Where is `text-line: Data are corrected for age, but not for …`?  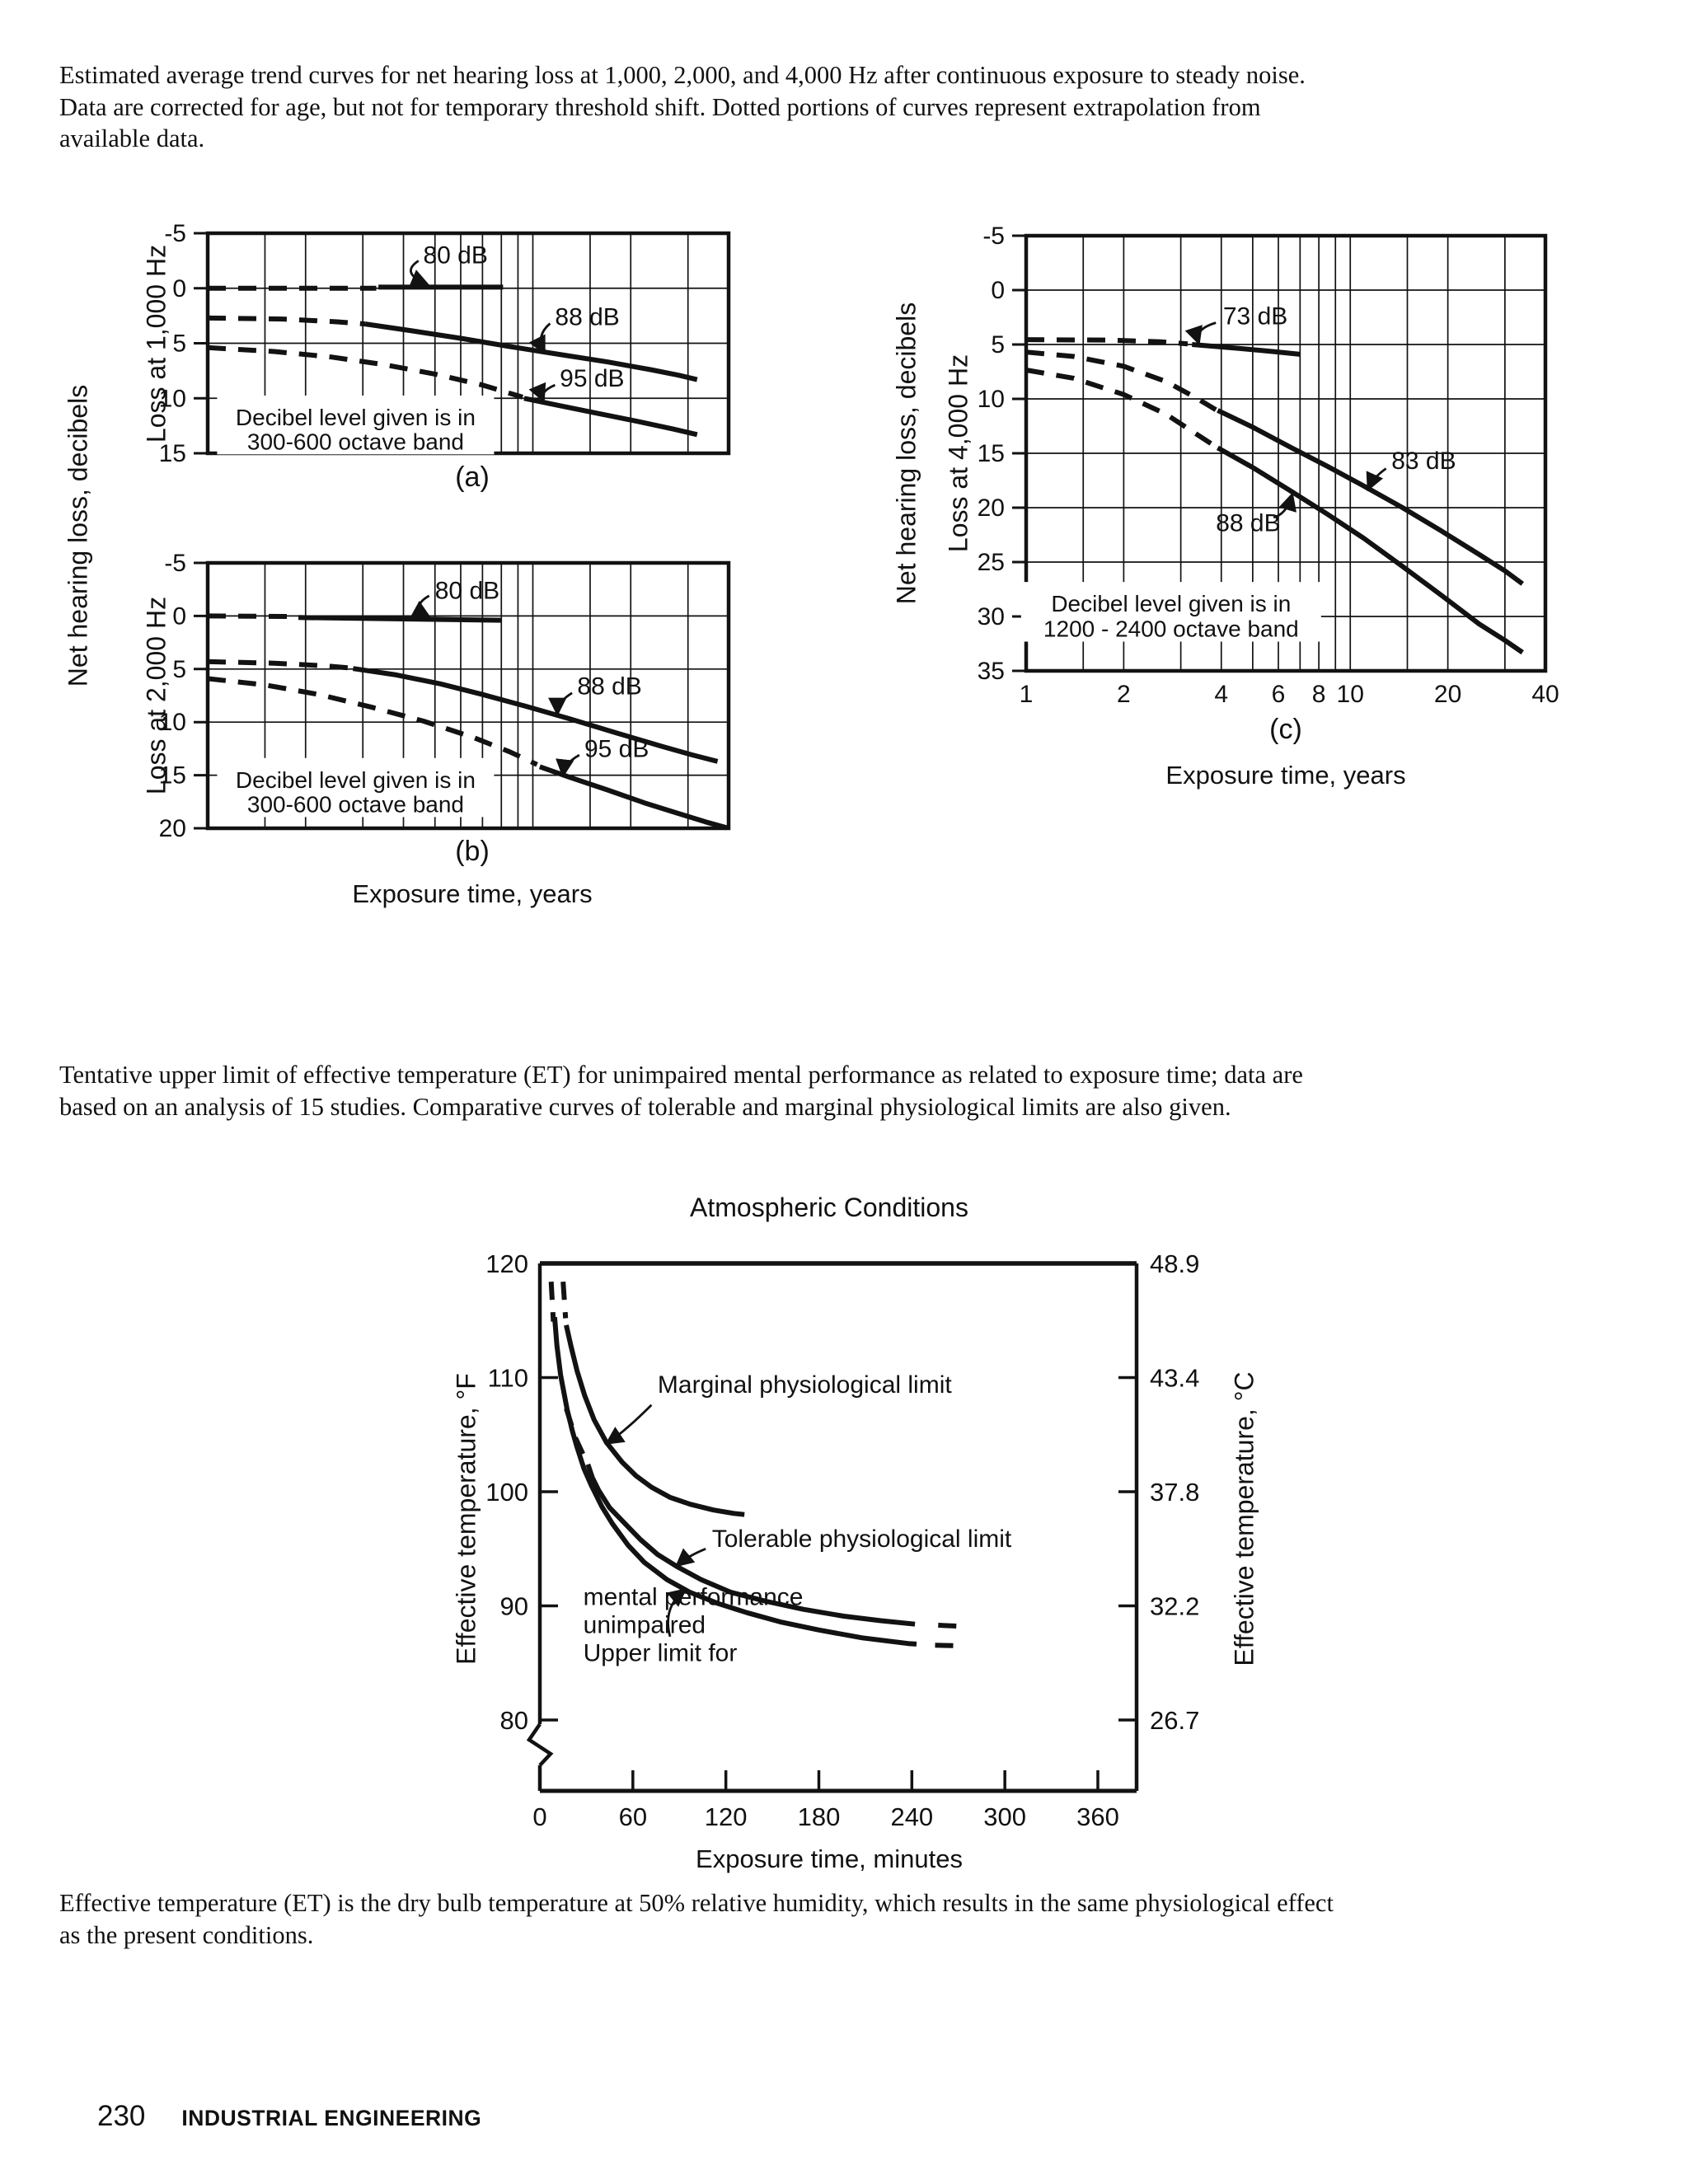
text-line: Data are corrected for age, but not for … is located at coordinates (660, 106).